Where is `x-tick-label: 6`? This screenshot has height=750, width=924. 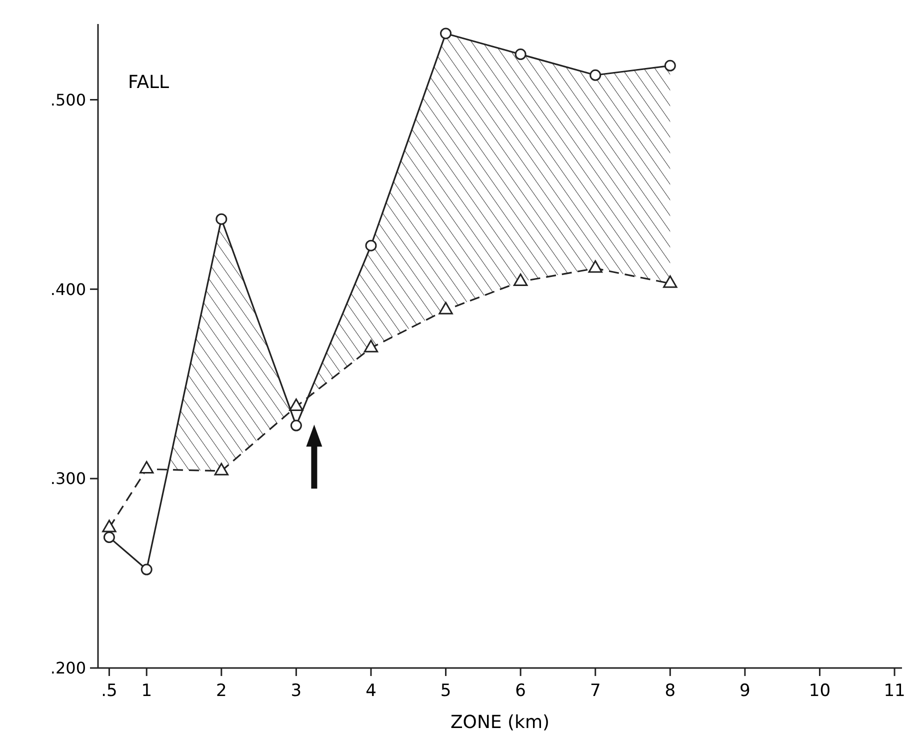 x-tick-label: 6 is located at coordinates (520, 691).